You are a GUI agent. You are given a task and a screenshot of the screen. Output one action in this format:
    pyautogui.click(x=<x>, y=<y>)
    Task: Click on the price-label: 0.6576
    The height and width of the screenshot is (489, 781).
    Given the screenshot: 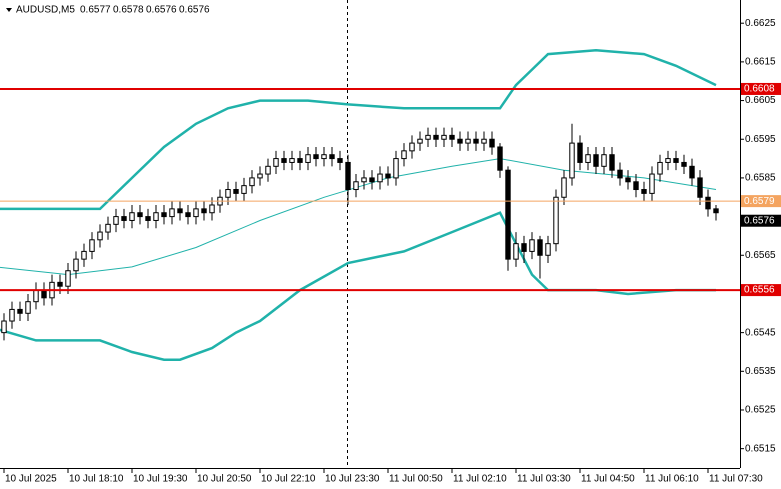 What is the action you would take?
    pyautogui.click(x=759, y=220)
    